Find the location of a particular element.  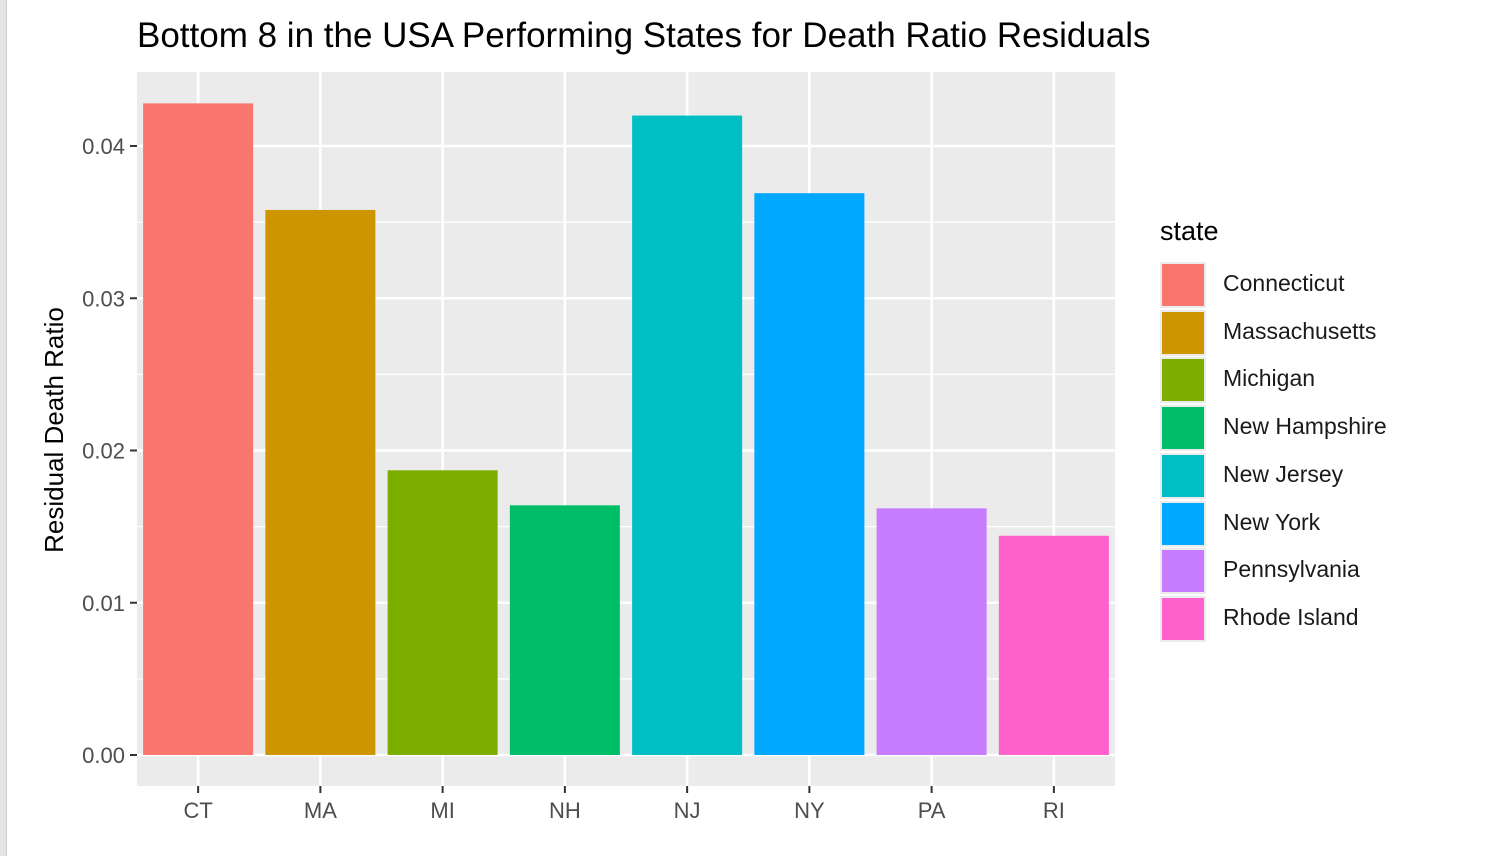

legend-item: Rhode Island is located at coordinates (1320, 619).